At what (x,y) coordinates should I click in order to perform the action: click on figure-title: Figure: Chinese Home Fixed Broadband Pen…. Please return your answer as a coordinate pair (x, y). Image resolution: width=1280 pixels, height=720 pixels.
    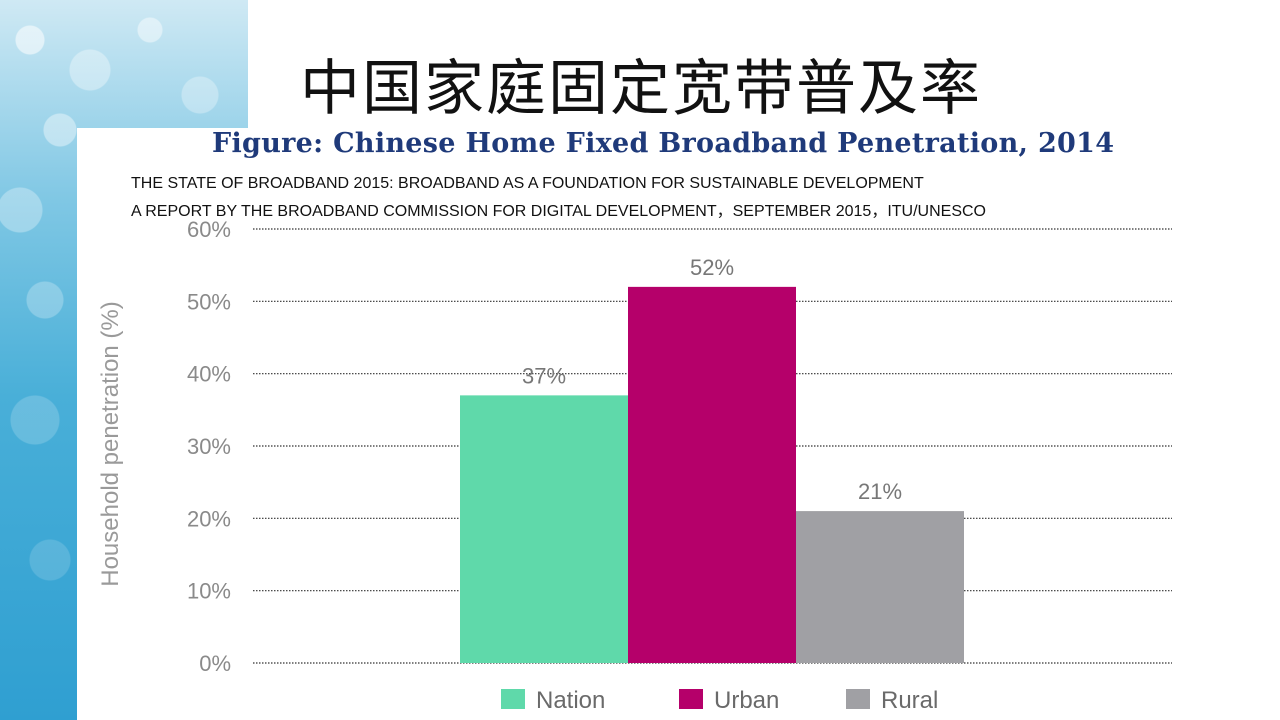
    Looking at the image, I should click on (663, 143).